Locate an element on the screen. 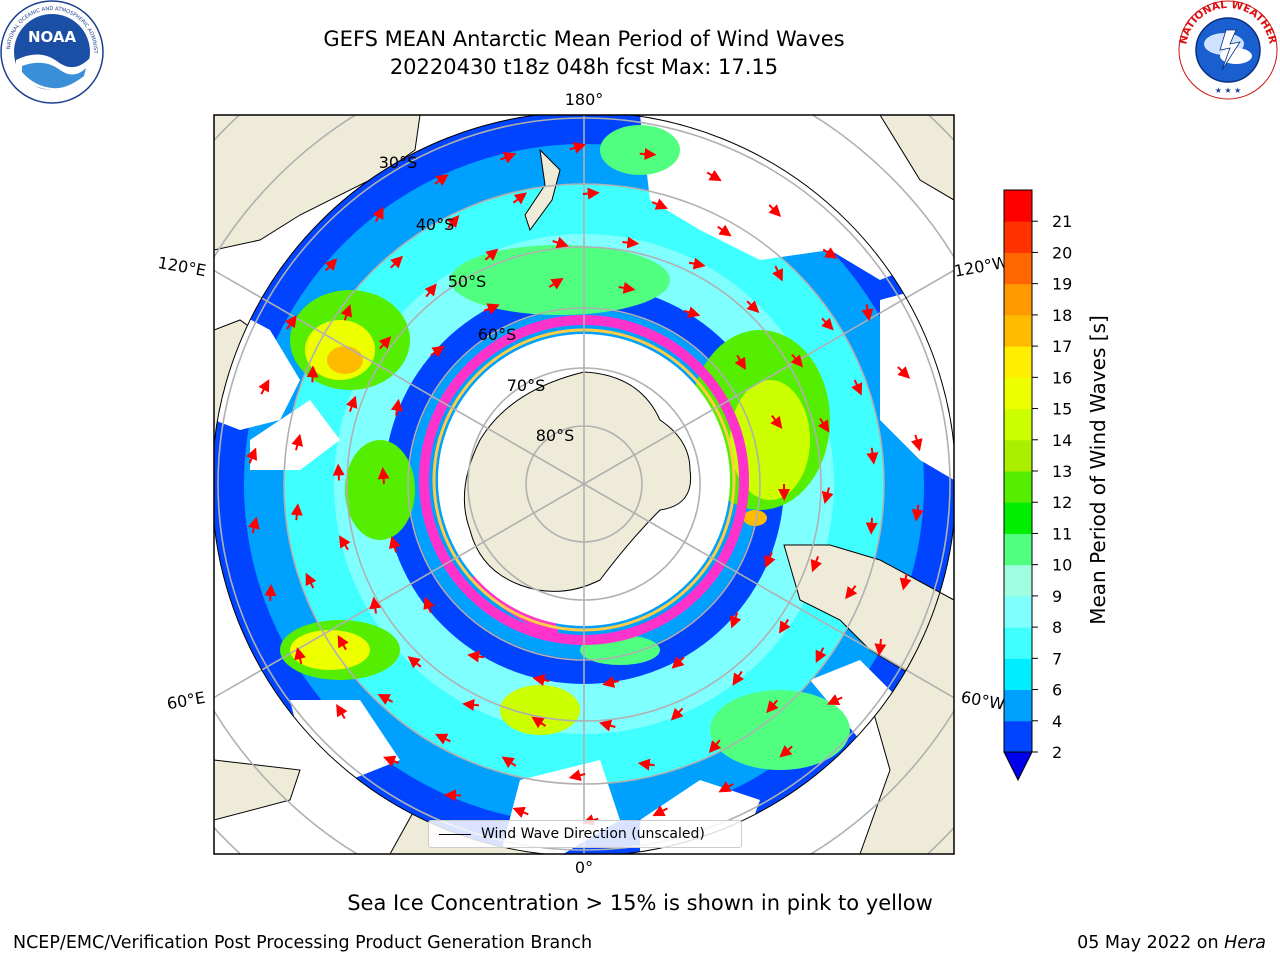 The image size is (1280, 960). colorbar-tick-label: 11 is located at coordinates (1062, 533).